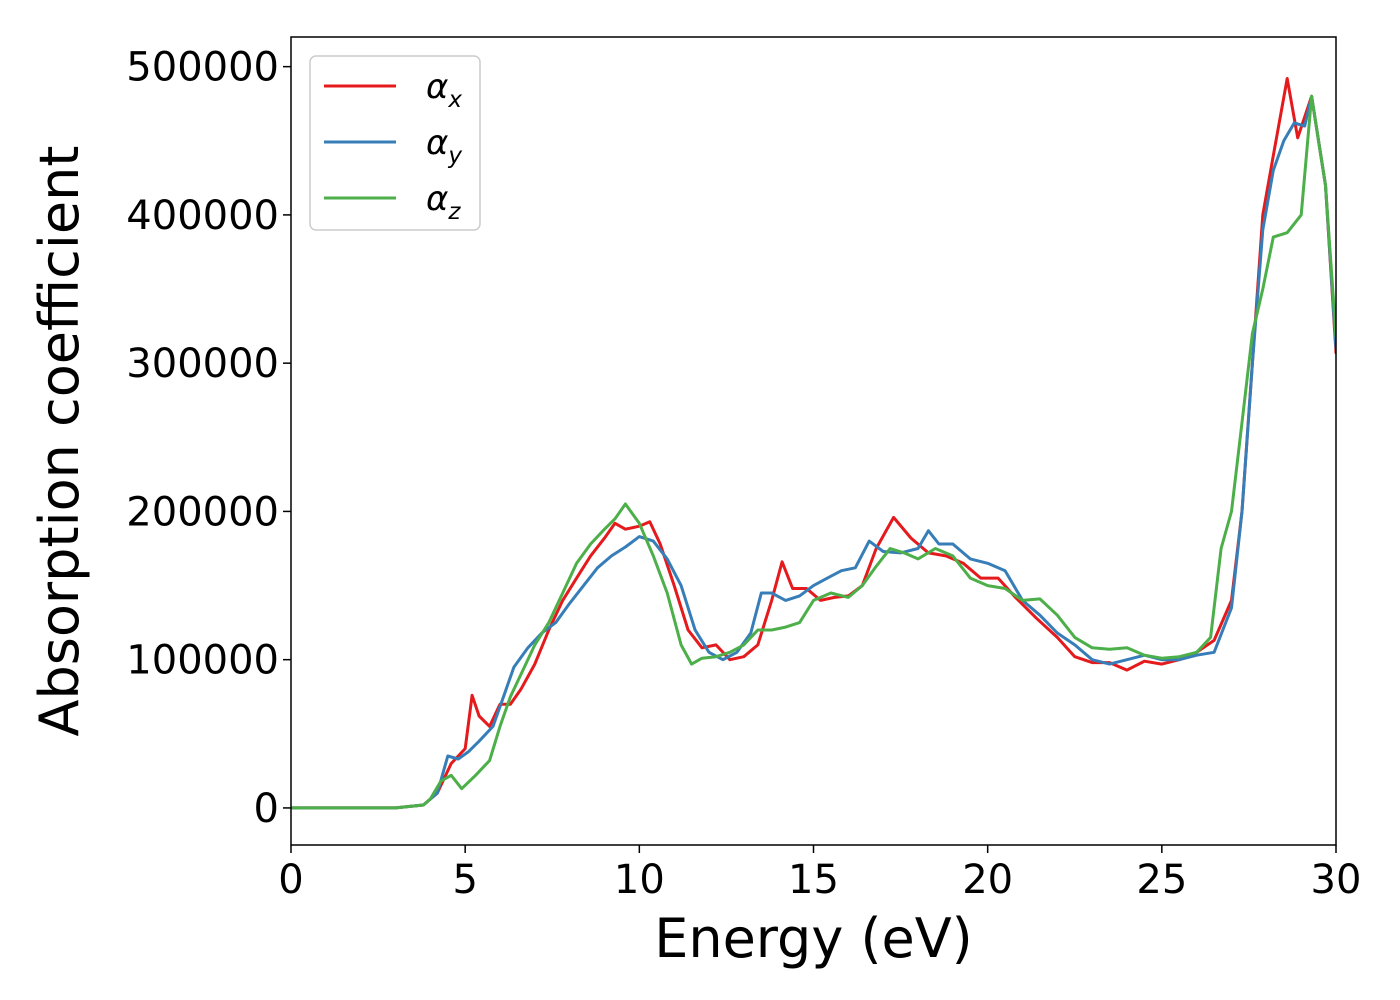  What do you see at coordinates (813, 880) in the screenshot?
I see `x-tick-label: 15` at bounding box center [813, 880].